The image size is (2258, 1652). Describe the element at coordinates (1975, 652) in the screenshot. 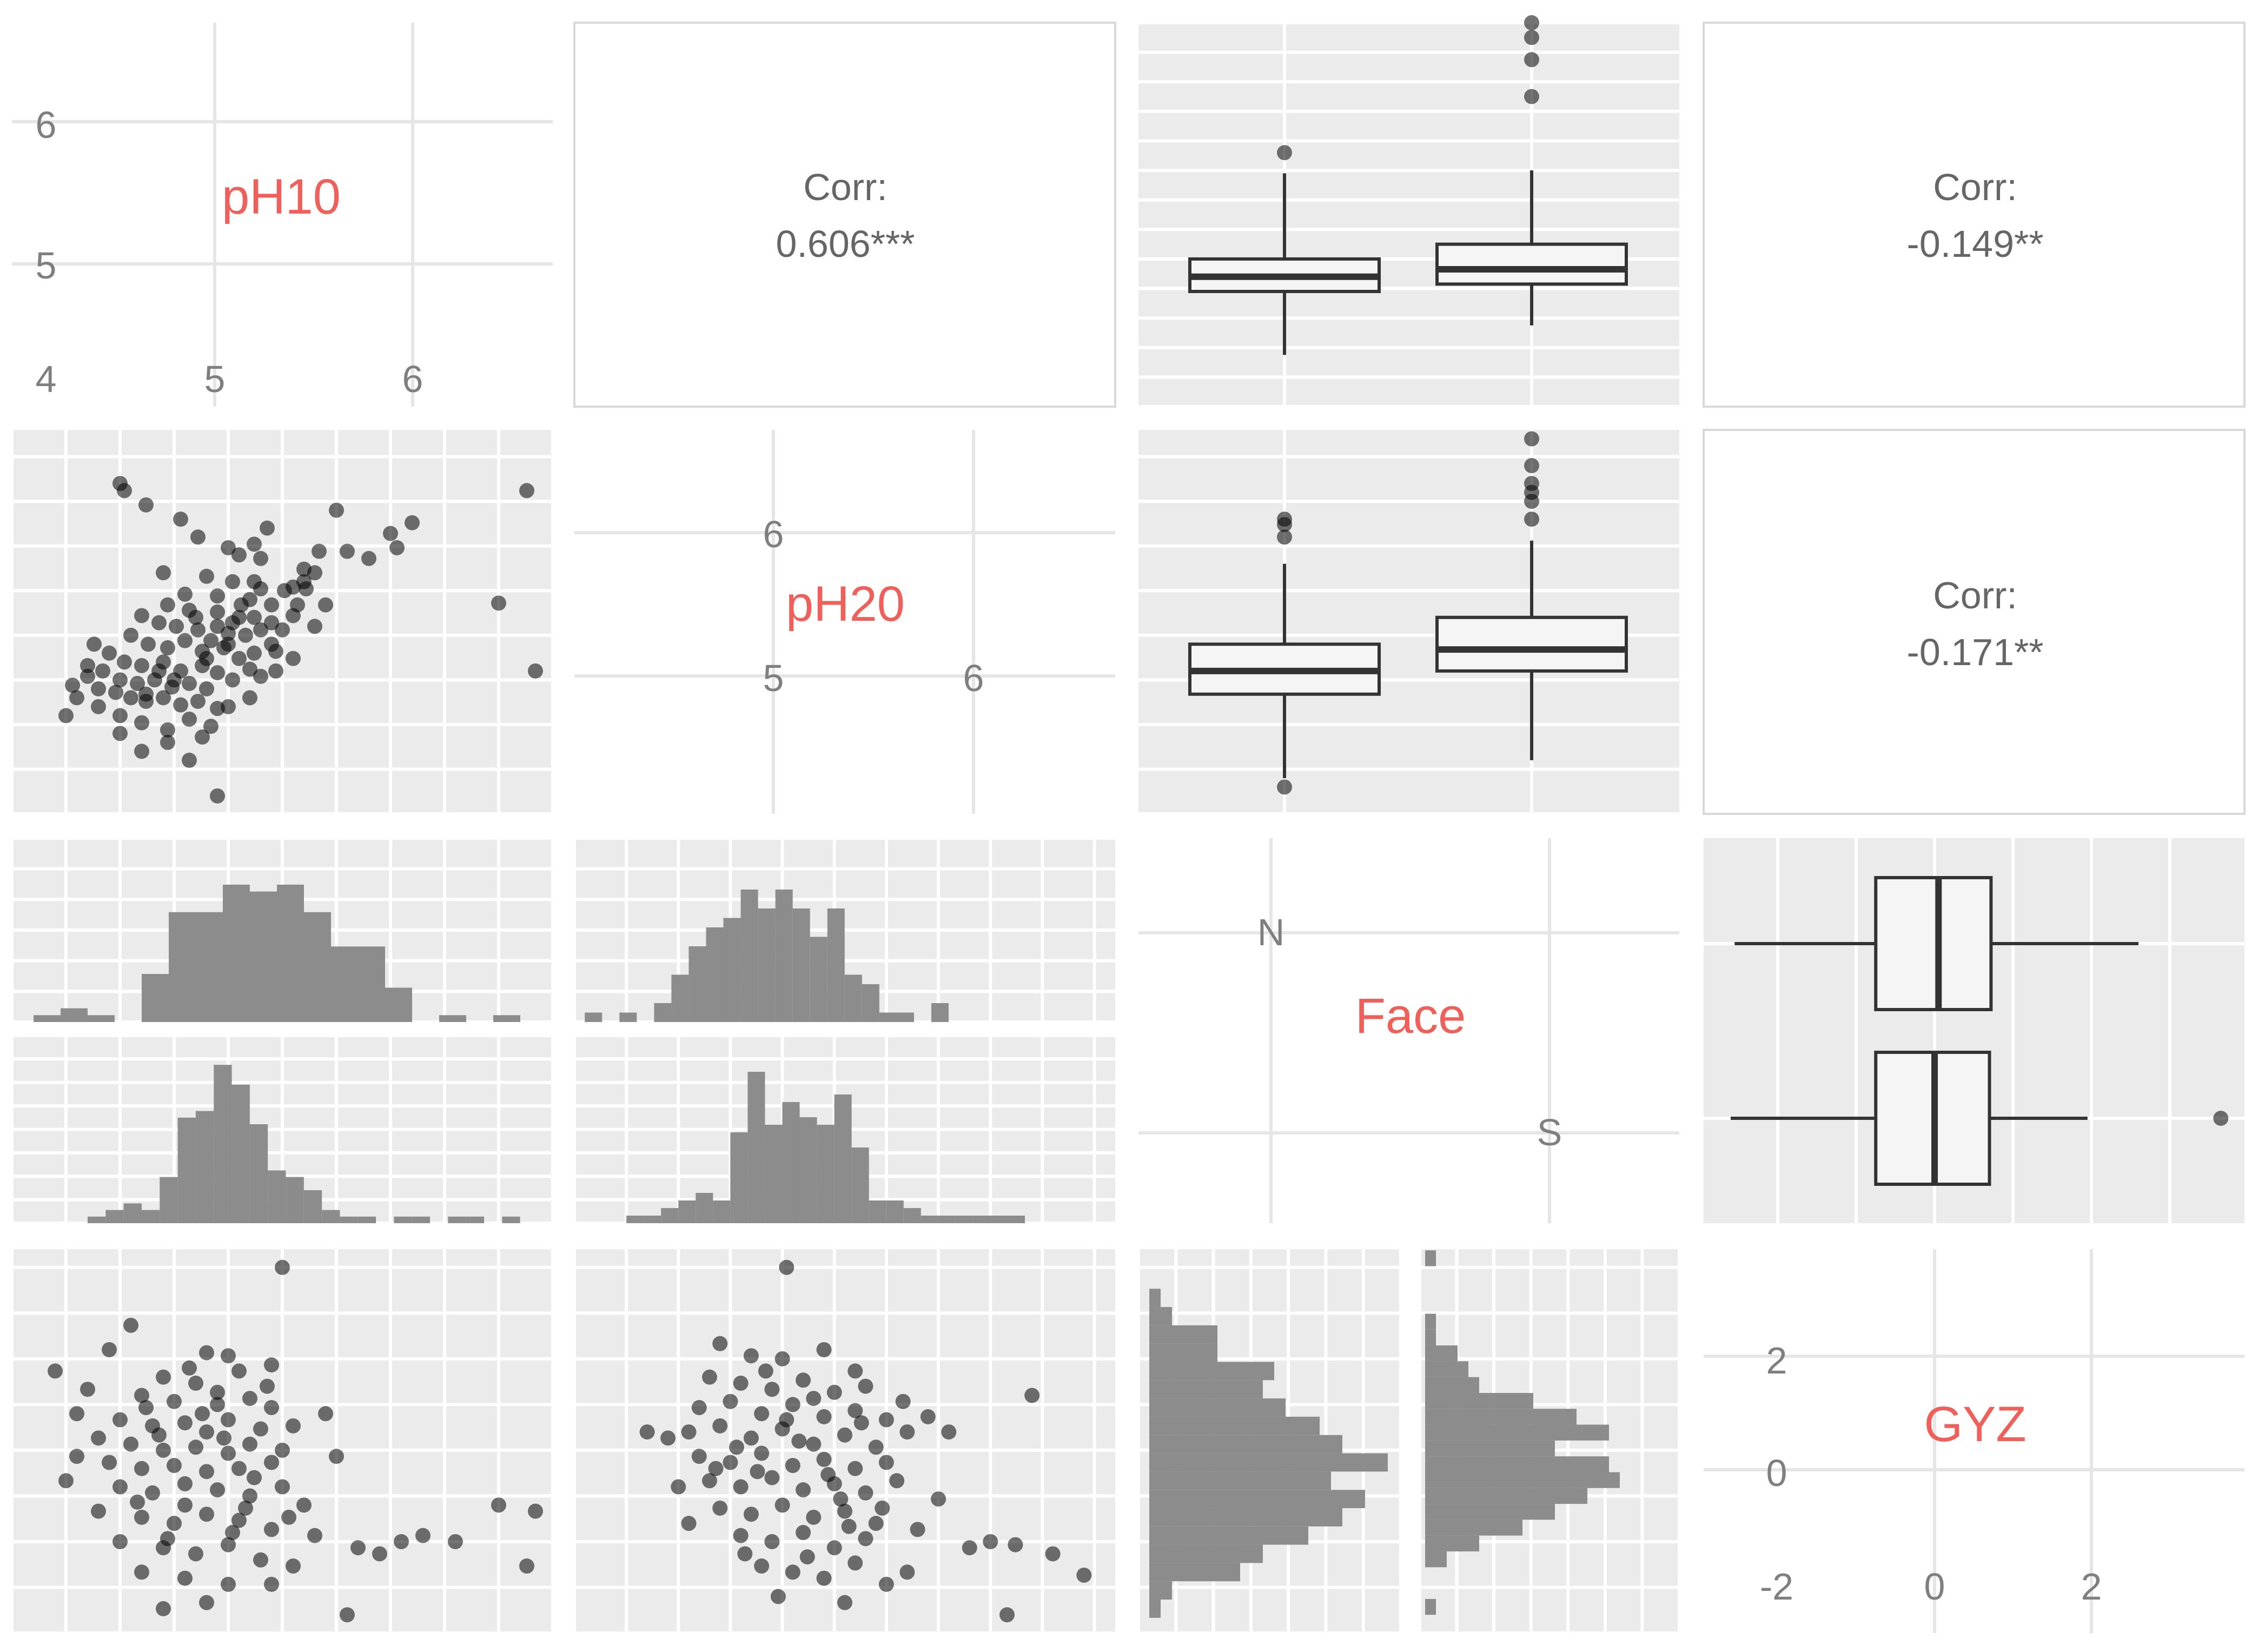

I see `corr-pH20-GYZ-value: -0.171**` at that location.